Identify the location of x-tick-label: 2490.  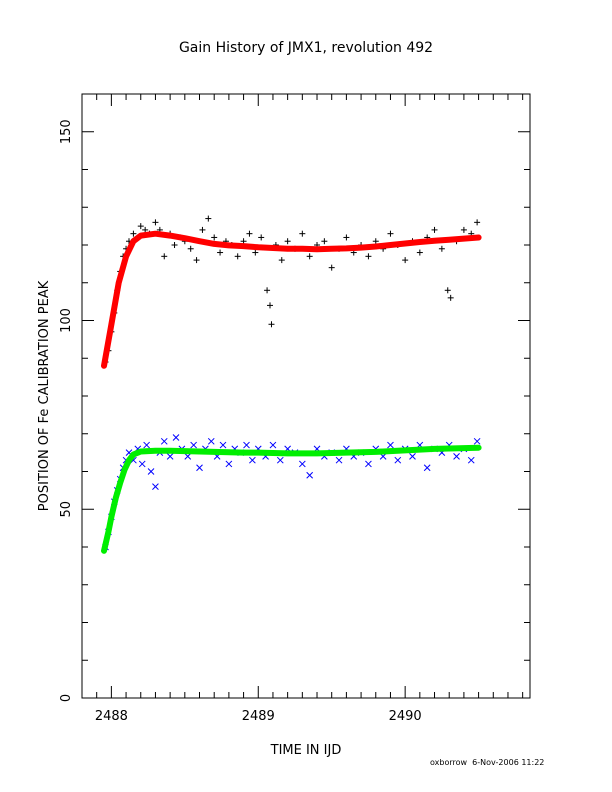
(405, 716).